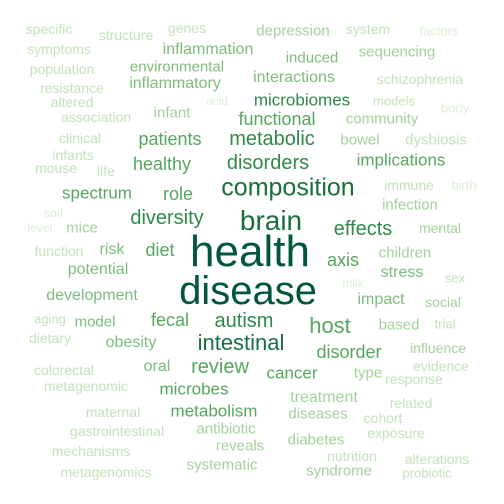 This screenshot has height=504, width=504. I want to click on word-body: body, so click(455, 108).